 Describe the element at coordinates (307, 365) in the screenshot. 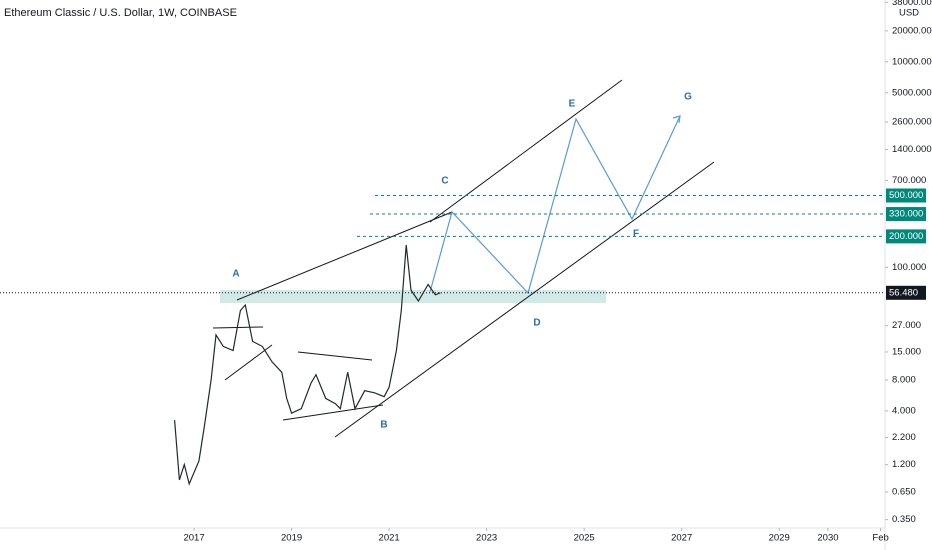

I see `price-line` at that location.